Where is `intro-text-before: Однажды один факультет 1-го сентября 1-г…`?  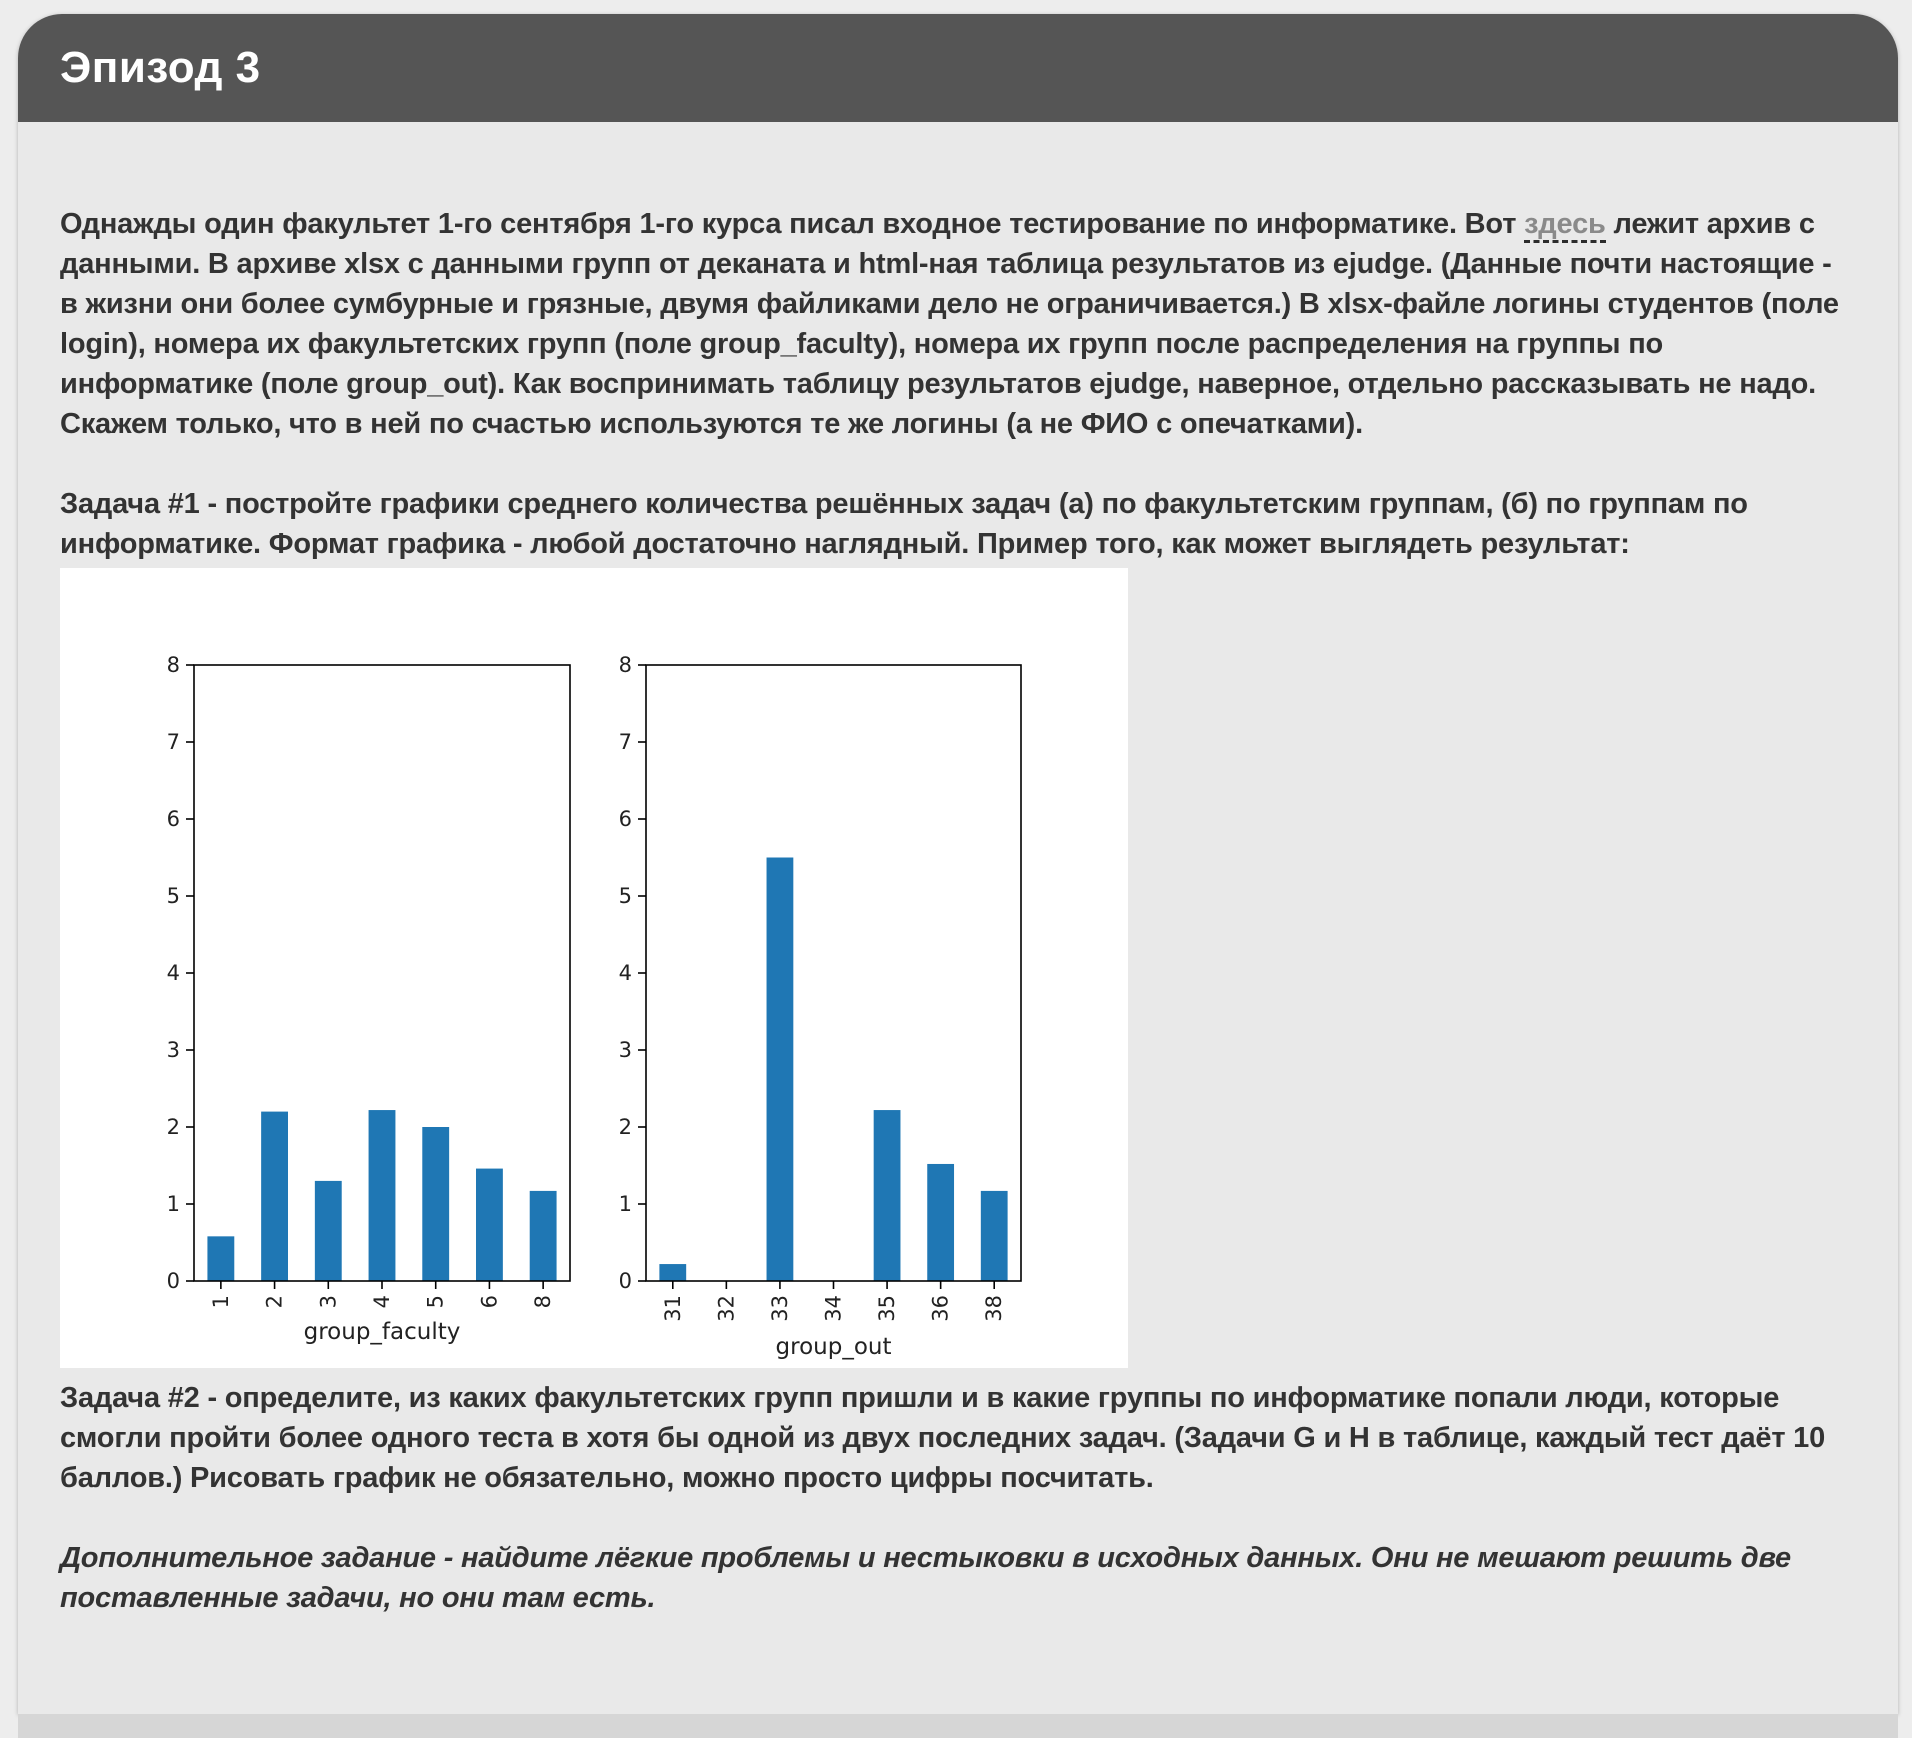
intro-text-before: Однажды один факультет 1-го сентября 1-г… is located at coordinates (792, 224).